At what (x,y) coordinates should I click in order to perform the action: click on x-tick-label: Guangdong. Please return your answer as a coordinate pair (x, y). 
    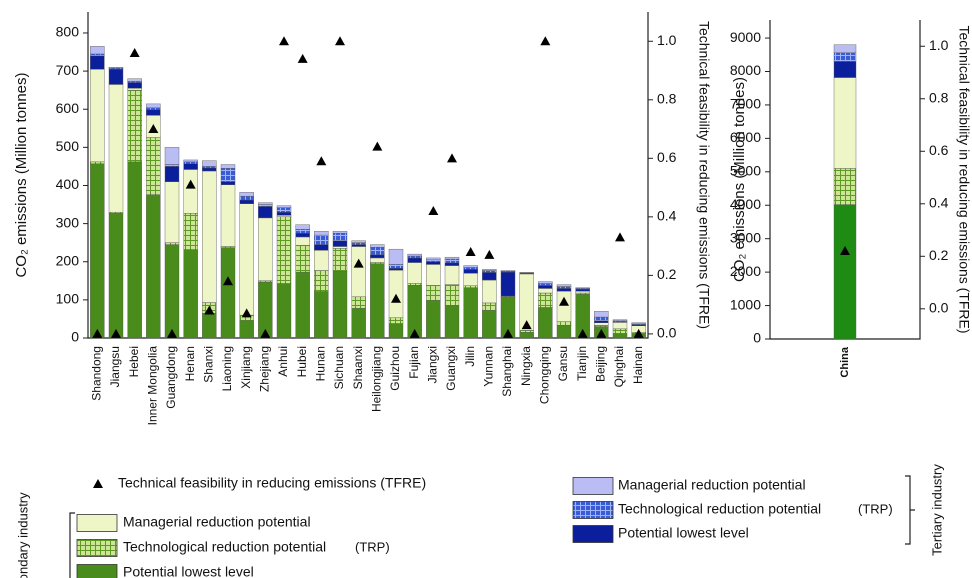
    Looking at the image, I should click on (171, 377).